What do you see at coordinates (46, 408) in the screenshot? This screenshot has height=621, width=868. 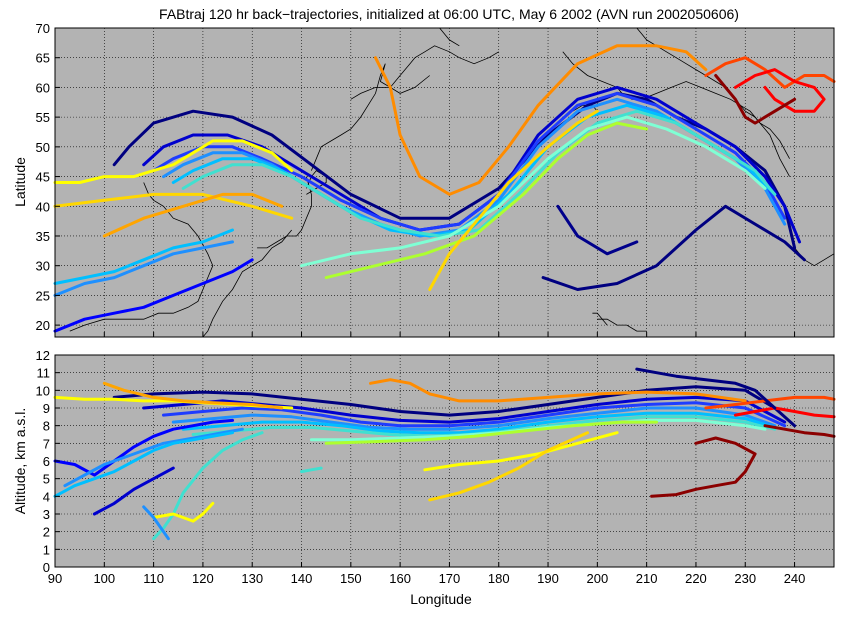 I see `y-tick-label: 9` at bounding box center [46, 408].